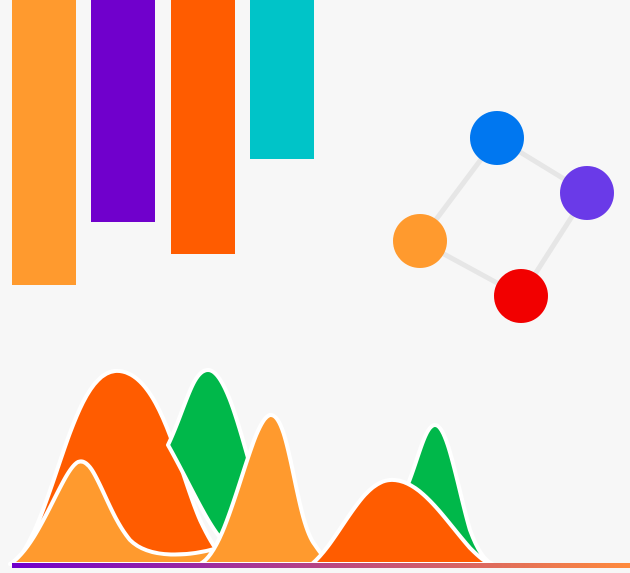 This screenshot has width=630, height=573. What do you see at coordinates (587, 193) in the screenshot?
I see `purple-node` at bounding box center [587, 193].